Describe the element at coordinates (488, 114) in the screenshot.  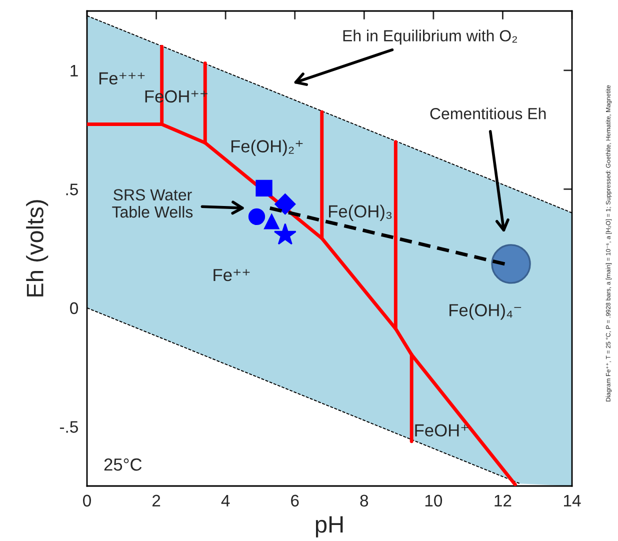
I see `annotation: Cementitious Eh` at that location.